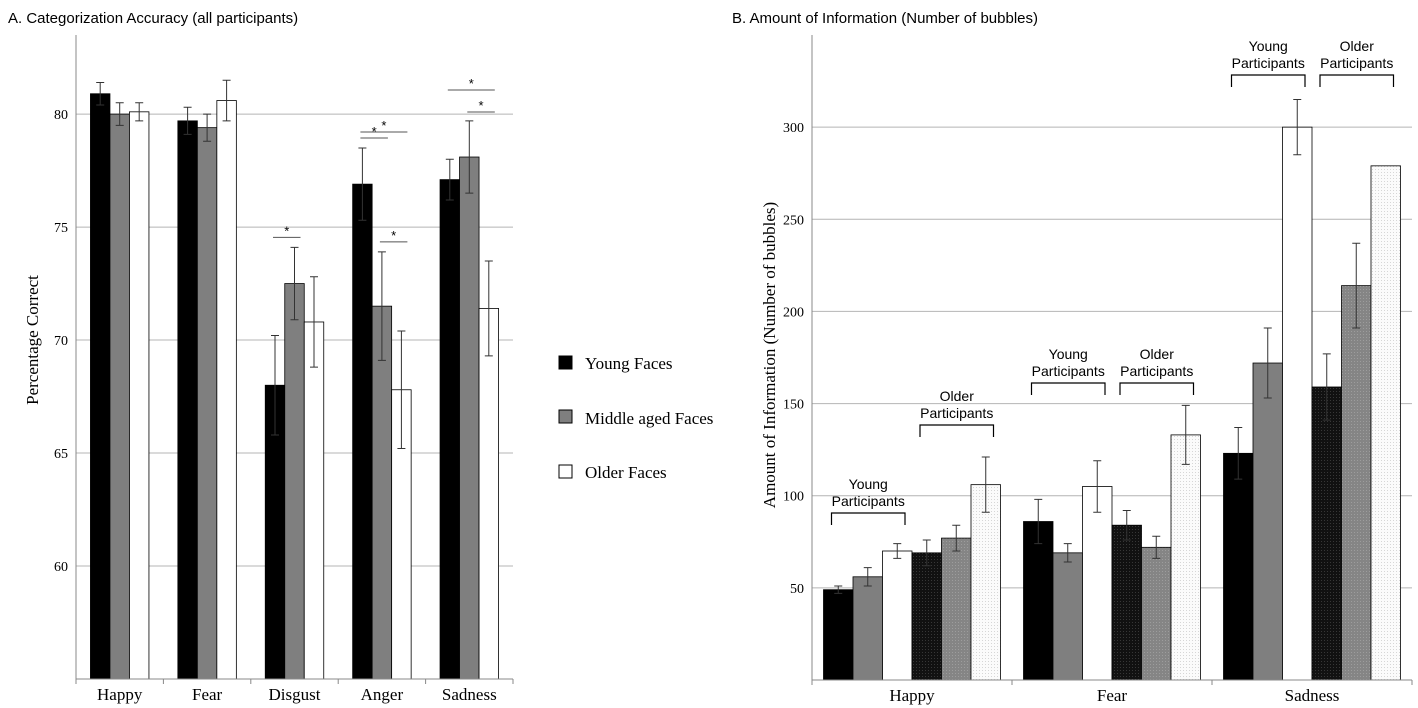 This screenshot has height=708, width=1418. Describe the element at coordinates (793, 405) in the screenshot. I see `panel-b-y-tick-label: 150` at that location.